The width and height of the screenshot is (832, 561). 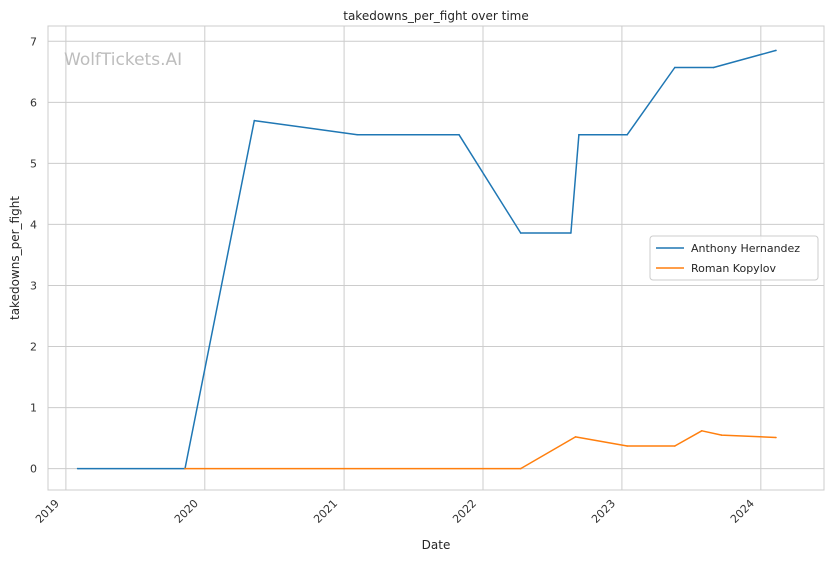 I want to click on x-tick-label: 2021, so click(x=325, y=511).